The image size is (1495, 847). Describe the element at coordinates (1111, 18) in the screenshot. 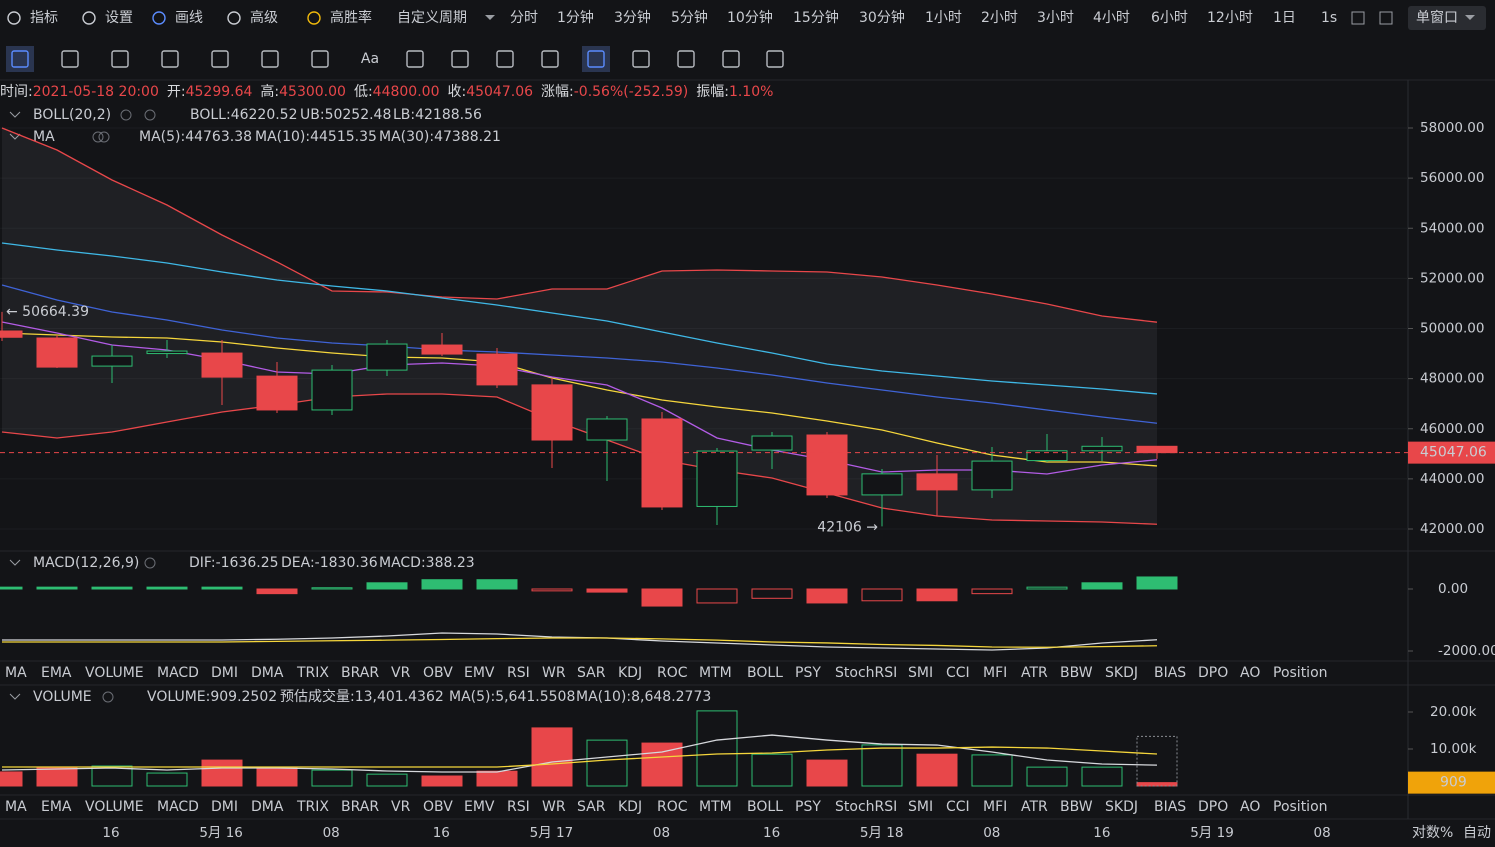

I see `period-button: 4小时` at that location.